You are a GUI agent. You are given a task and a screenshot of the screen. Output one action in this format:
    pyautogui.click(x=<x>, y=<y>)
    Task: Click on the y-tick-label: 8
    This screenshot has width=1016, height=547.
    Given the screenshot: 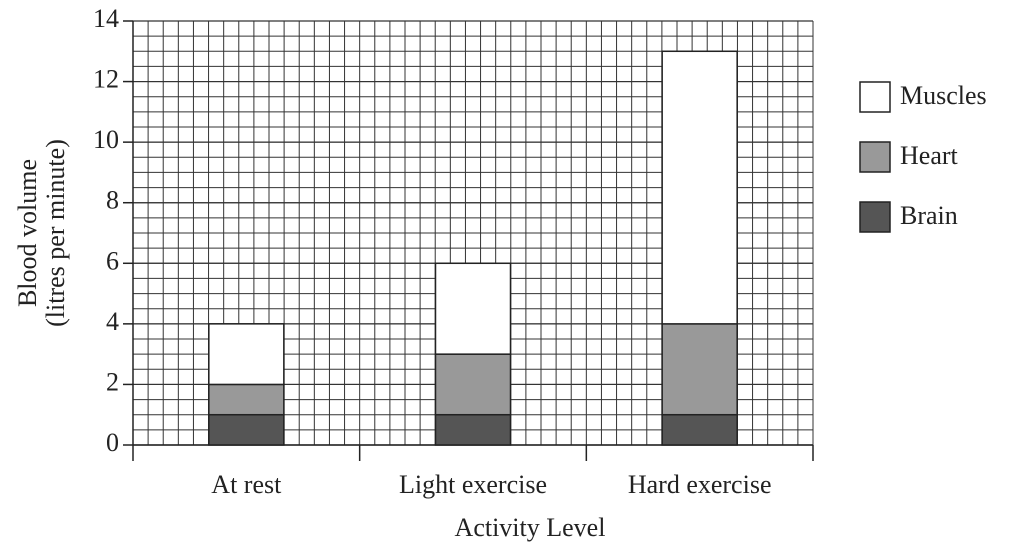 What is the action you would take?
    pyautogui.click(x=112, y=200)
    